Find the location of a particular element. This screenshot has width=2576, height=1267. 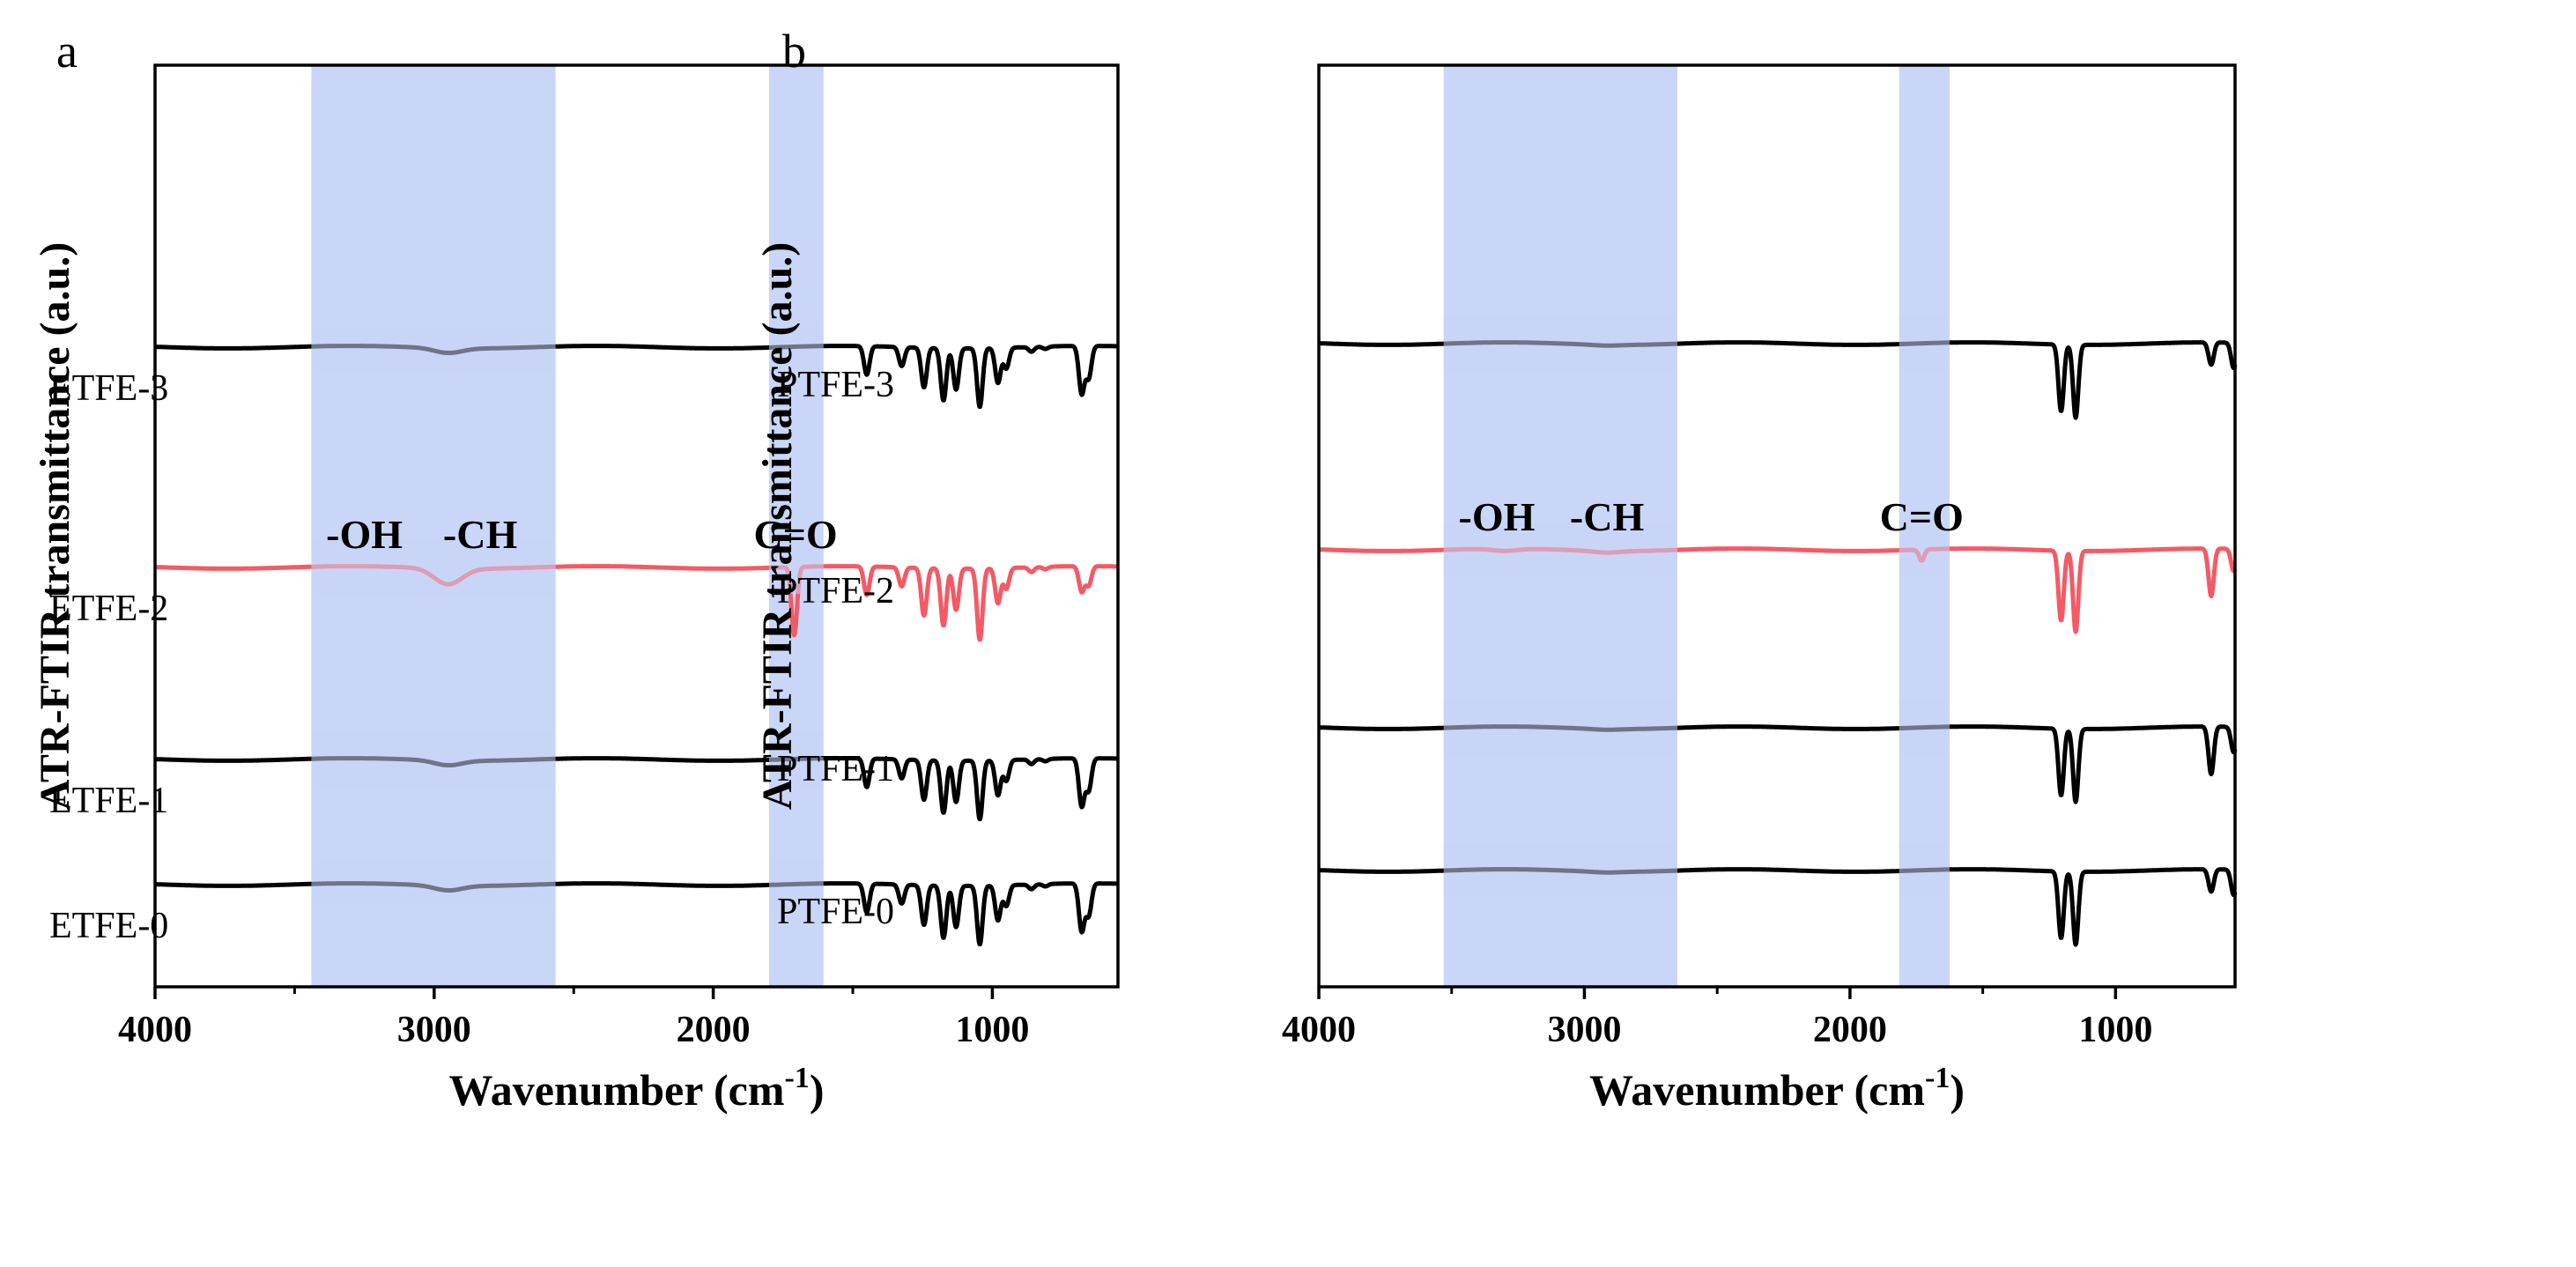

series-label-ptfe-1: PTFE-1 is located at coordinates (836, 769).